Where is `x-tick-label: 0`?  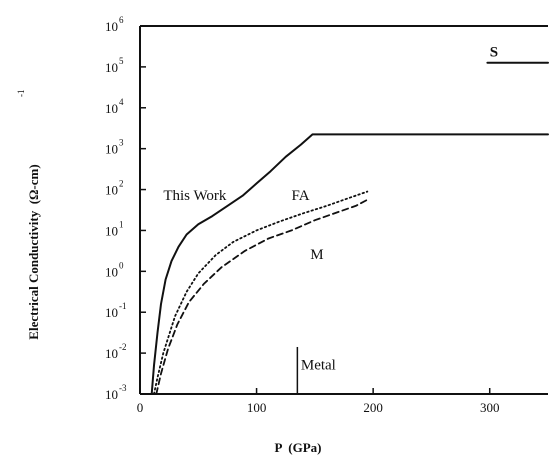 x-tick-label: 0 is located at coordinates (140, 407).